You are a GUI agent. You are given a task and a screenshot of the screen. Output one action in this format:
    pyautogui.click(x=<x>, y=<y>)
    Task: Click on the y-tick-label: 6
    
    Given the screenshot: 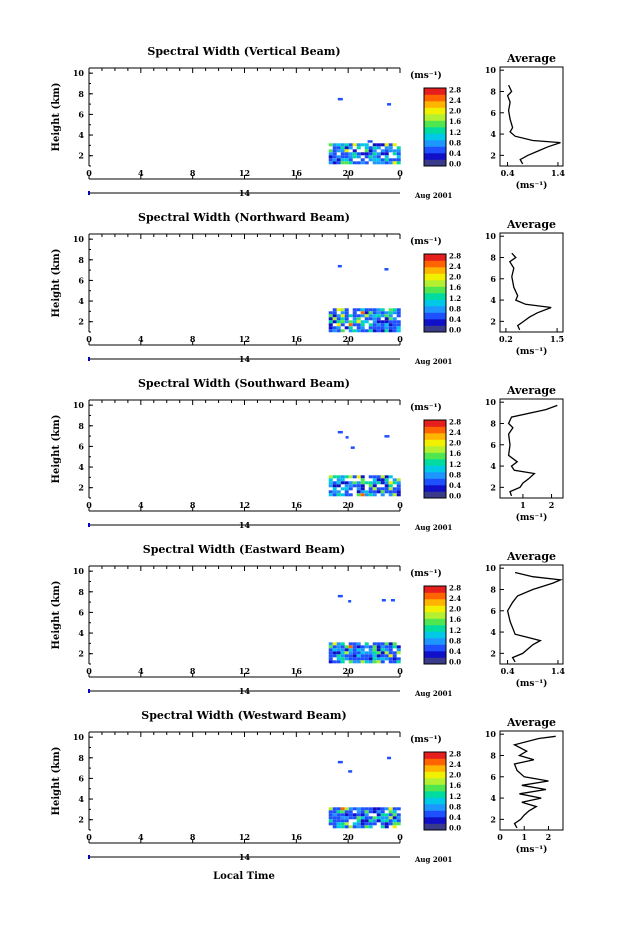 What is the action you would take?
    pyautogui.click(x=81, y=778)
    